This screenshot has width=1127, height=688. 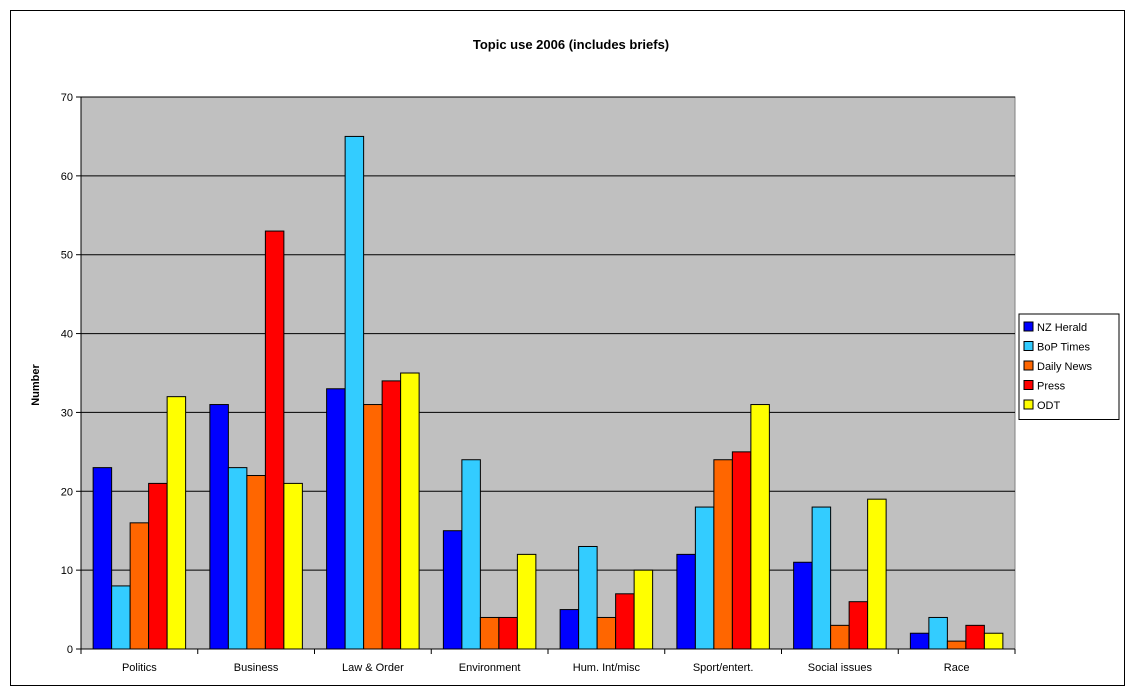 I want to click on y-tick-label: 10, so click(x=67, y=571).